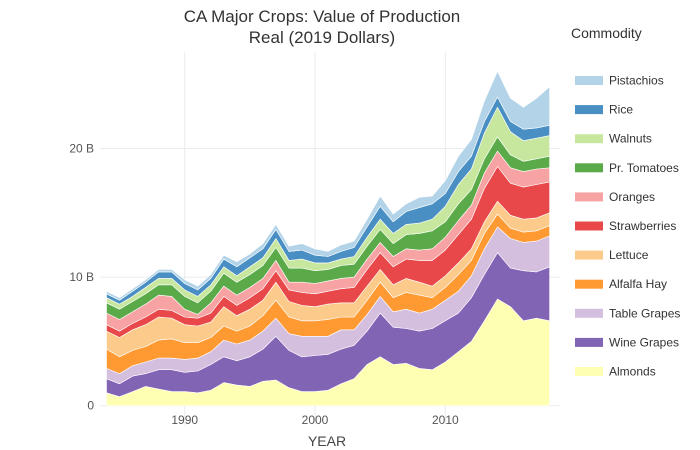 This screenshot has width=700, height=450. I want to click on legend-swatch-oranges, so click(589, 197).